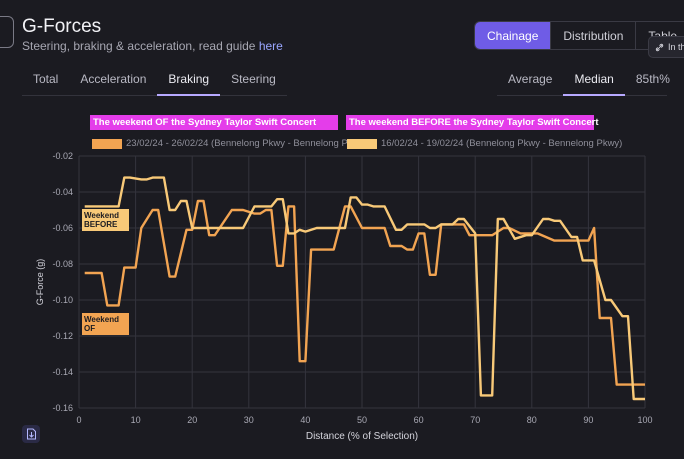 Image resolution: width=684 pixels, height=459 pixels. What do you see at coordinates (62, 156) in the screenshot?
I see `y-tick-label: -0.02` at bounding box center [62, 156].